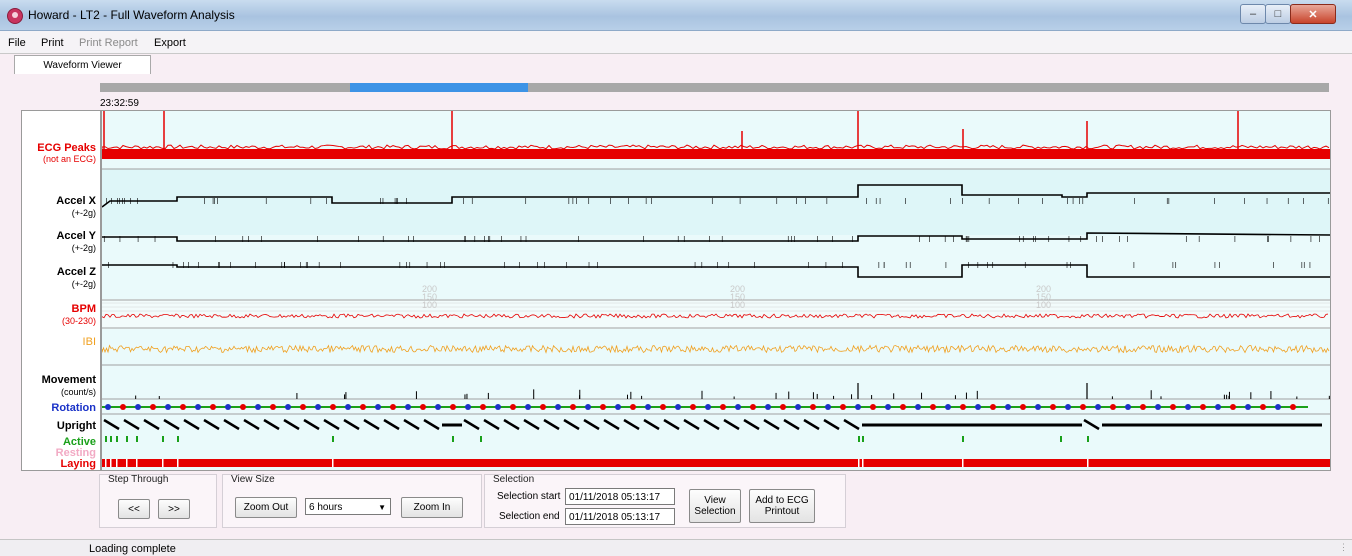 This screenshot has height=556, width=1352. I want to click on maximize-button: □, so click(1278, 14).